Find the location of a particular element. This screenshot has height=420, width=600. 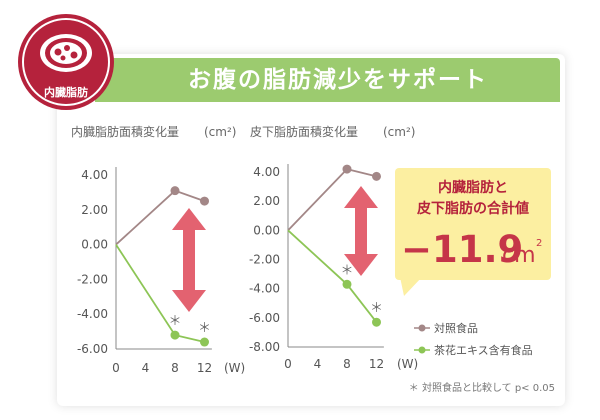

callout-line2: 皮下脂肪の合計値 is located at coordinates (472, 208).